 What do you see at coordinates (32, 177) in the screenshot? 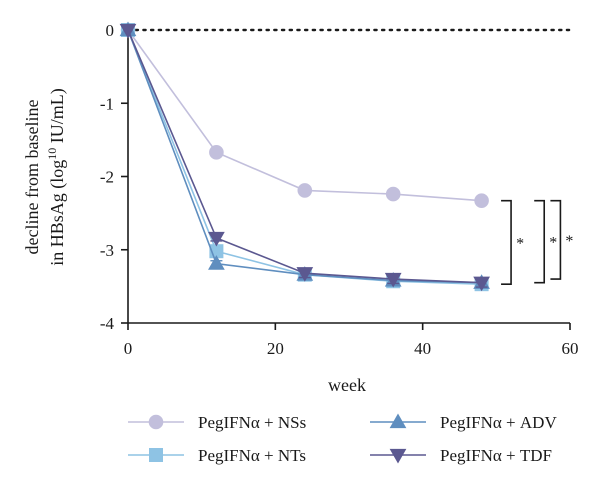
I see `y-axis-title-line1: decline from baseline` at bounding box center [32, 177].